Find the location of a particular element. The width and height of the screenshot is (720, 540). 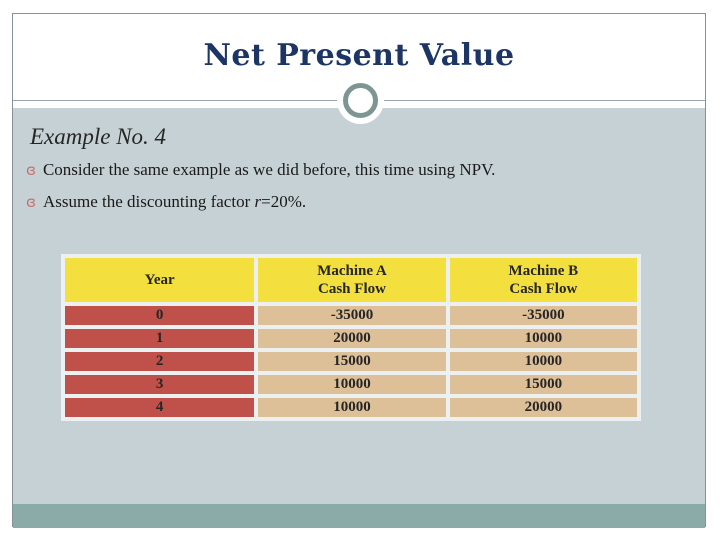

divider-circle-icon is located at coordinates (360, 100).